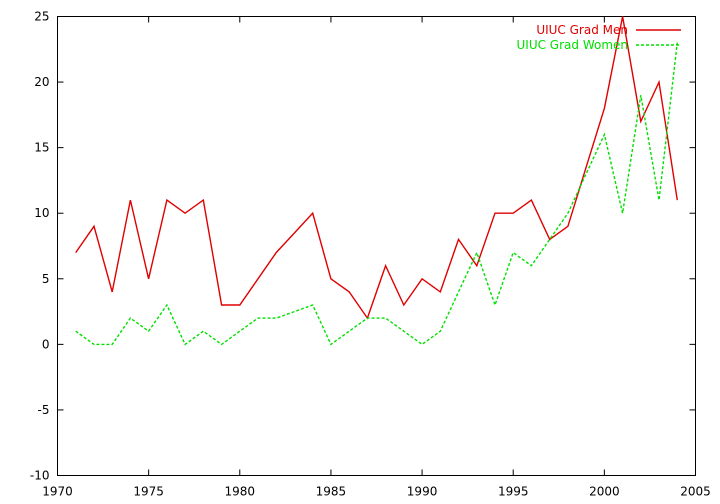 The height and width of the screenshot is (504, 720). I want to click on y-tick-label: 15, so click(41, 148).